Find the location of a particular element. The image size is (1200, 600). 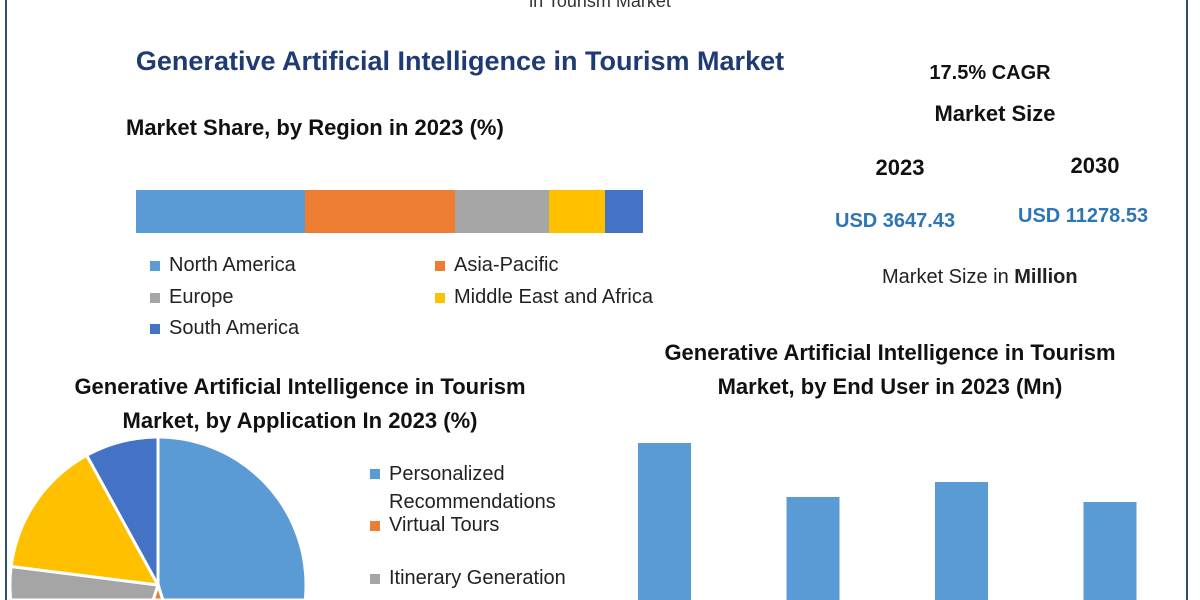

legend-south-america: South America is located at coordinates (224, 328).